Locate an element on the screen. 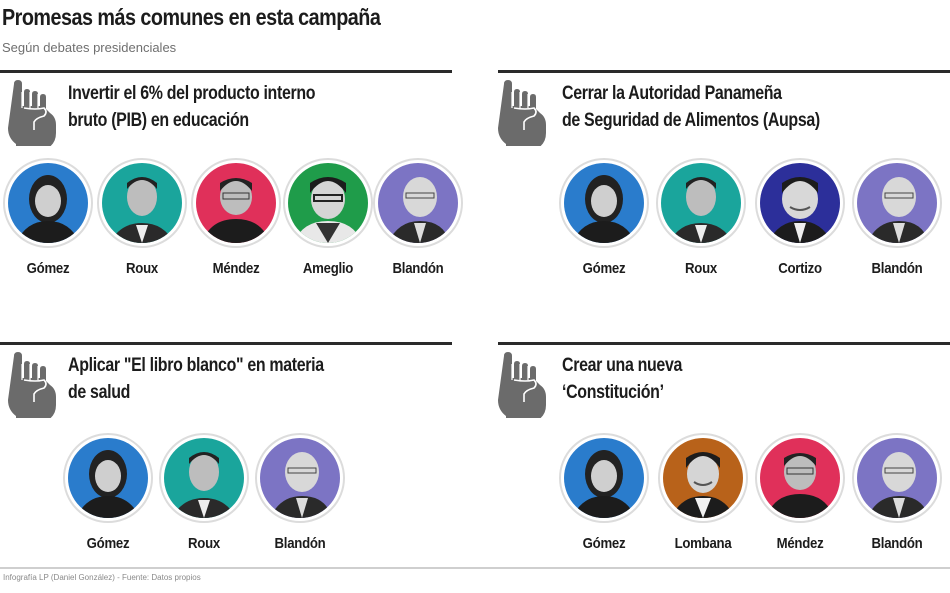  candidate-cortizo: Cortizo is located at coordinates (800, 217).